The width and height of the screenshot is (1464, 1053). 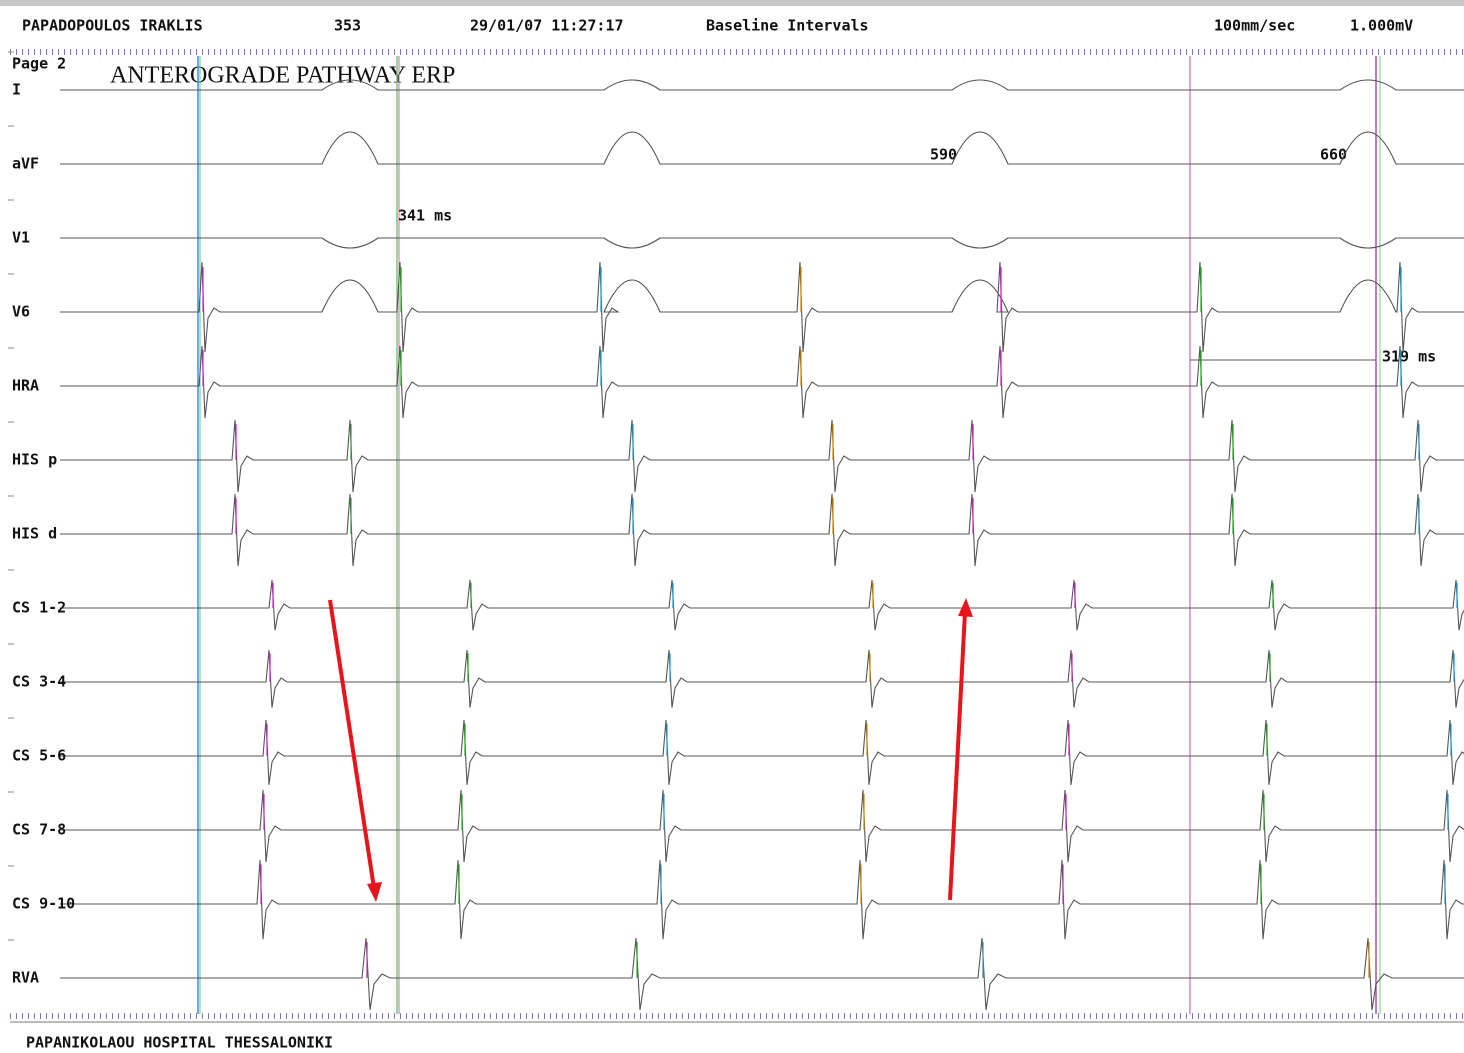 What do you see at coordinates (179, 1043) in the screenshot?
I see `footer: PAPANIKOLAOU HOSPITAL THESSALONIKI` at bounding box center [179, 1043].